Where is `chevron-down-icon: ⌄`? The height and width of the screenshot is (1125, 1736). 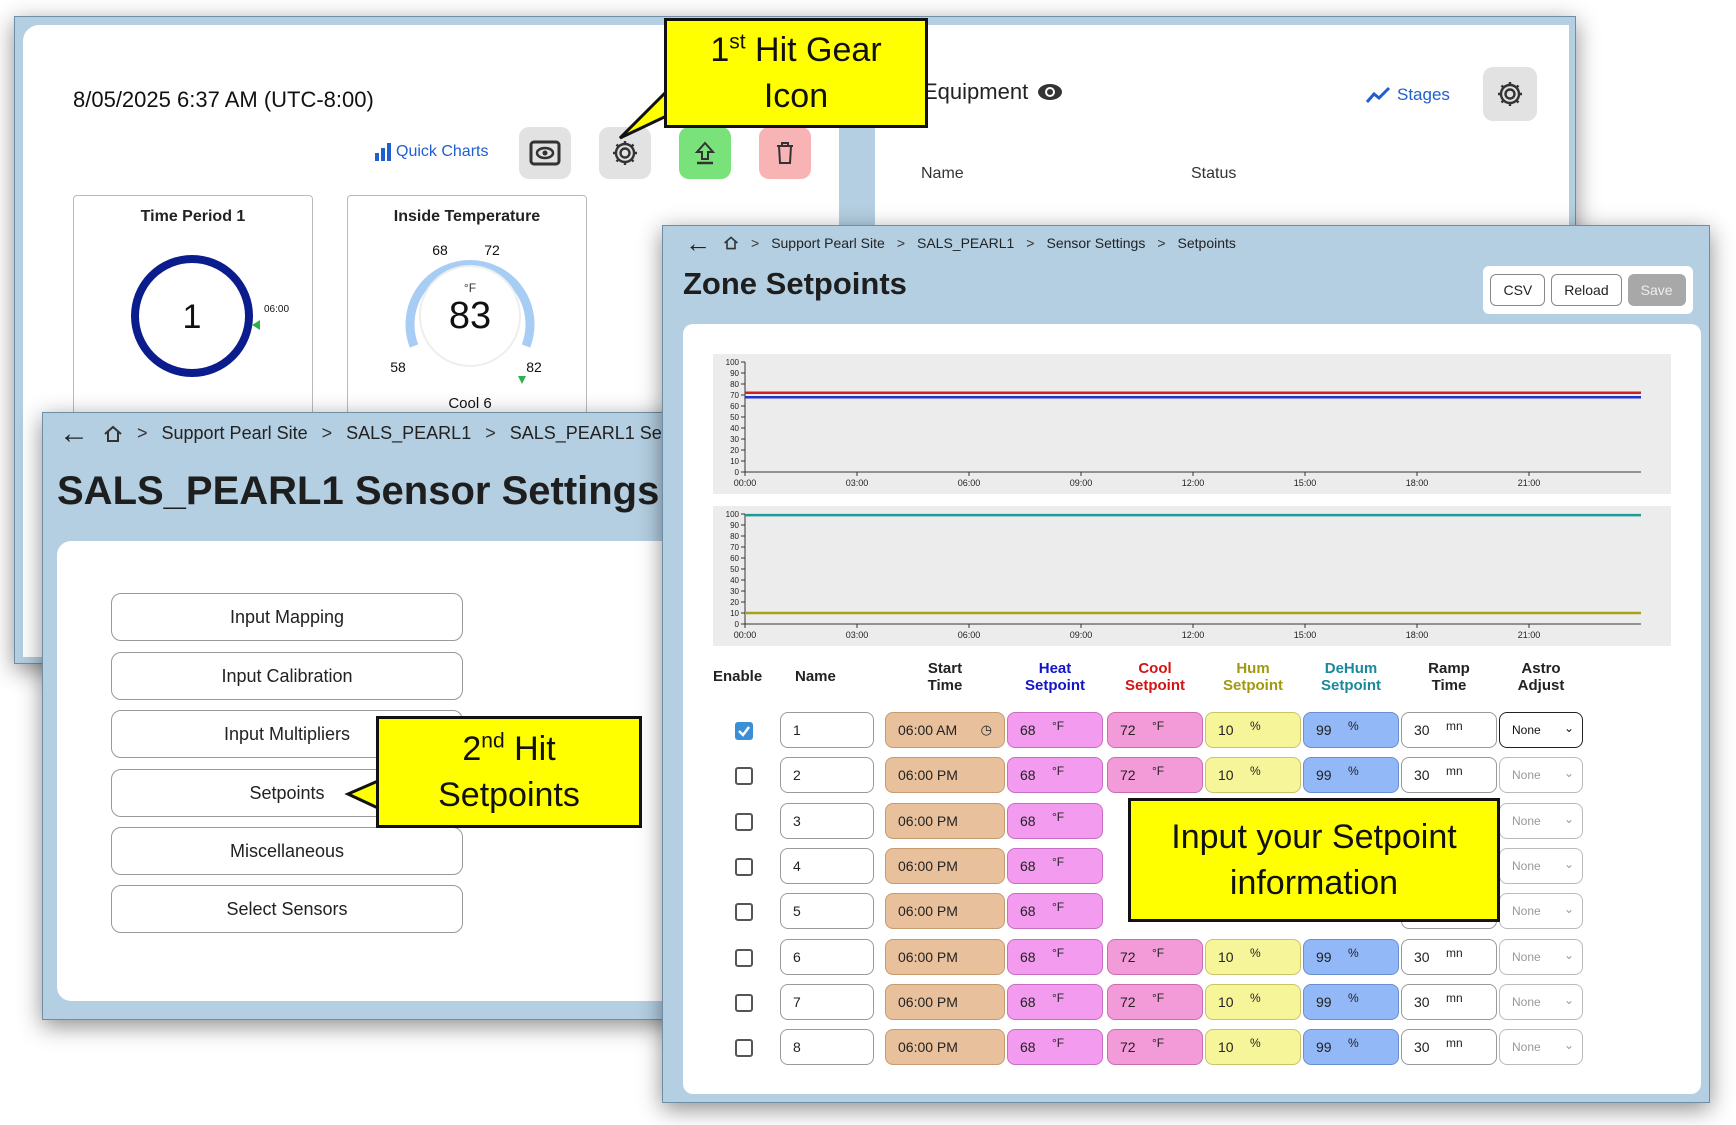
chevron-down-icon: ⌄ is located at coordinates (1568, 954).